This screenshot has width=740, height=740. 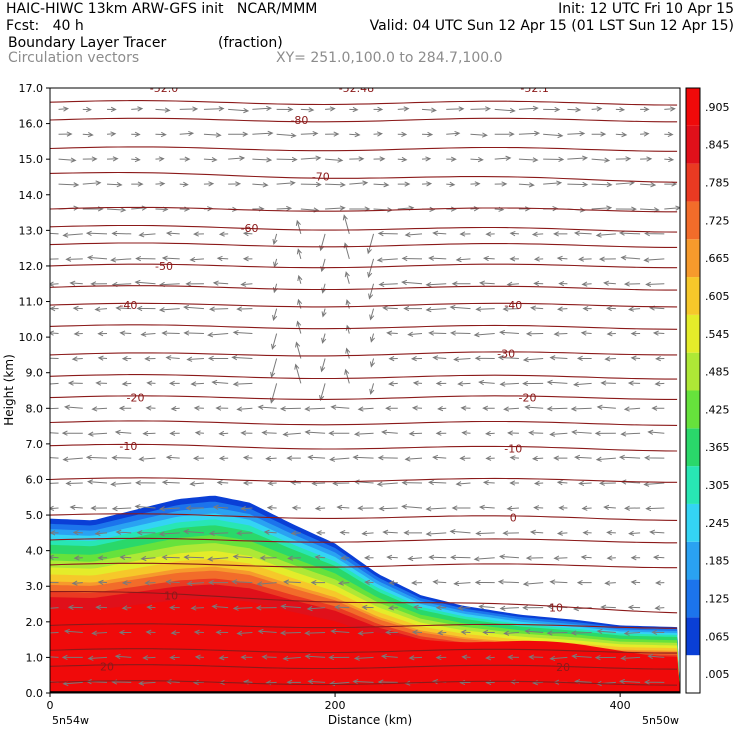 I want to click on y-tick-label: 8.0, so click(x=35, y=408).